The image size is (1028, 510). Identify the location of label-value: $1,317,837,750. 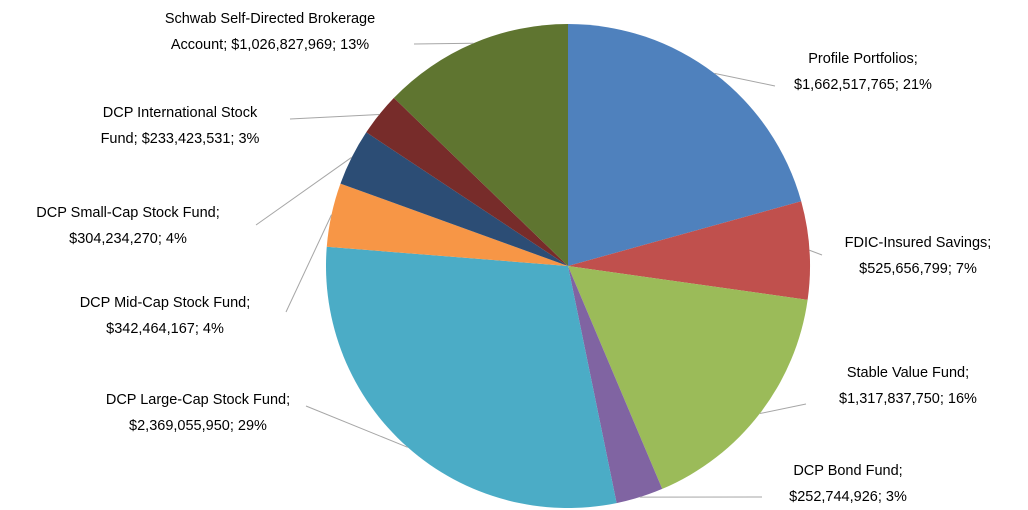
(889, 399).